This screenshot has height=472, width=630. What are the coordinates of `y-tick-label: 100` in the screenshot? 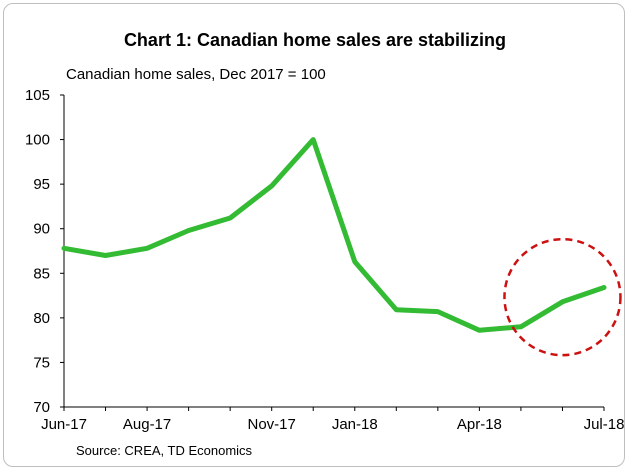 It's located at (37, 140).